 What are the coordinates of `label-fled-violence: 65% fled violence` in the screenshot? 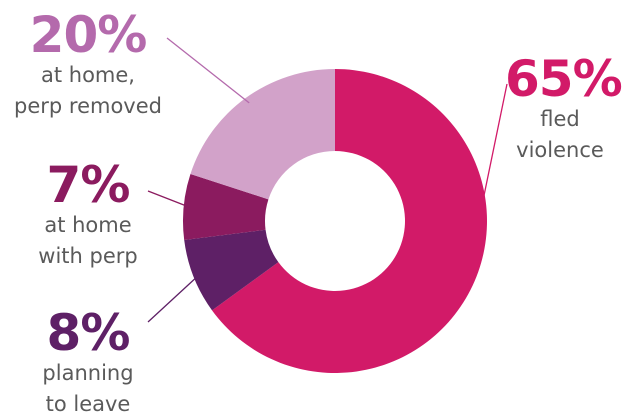 It's located at (564, 108).